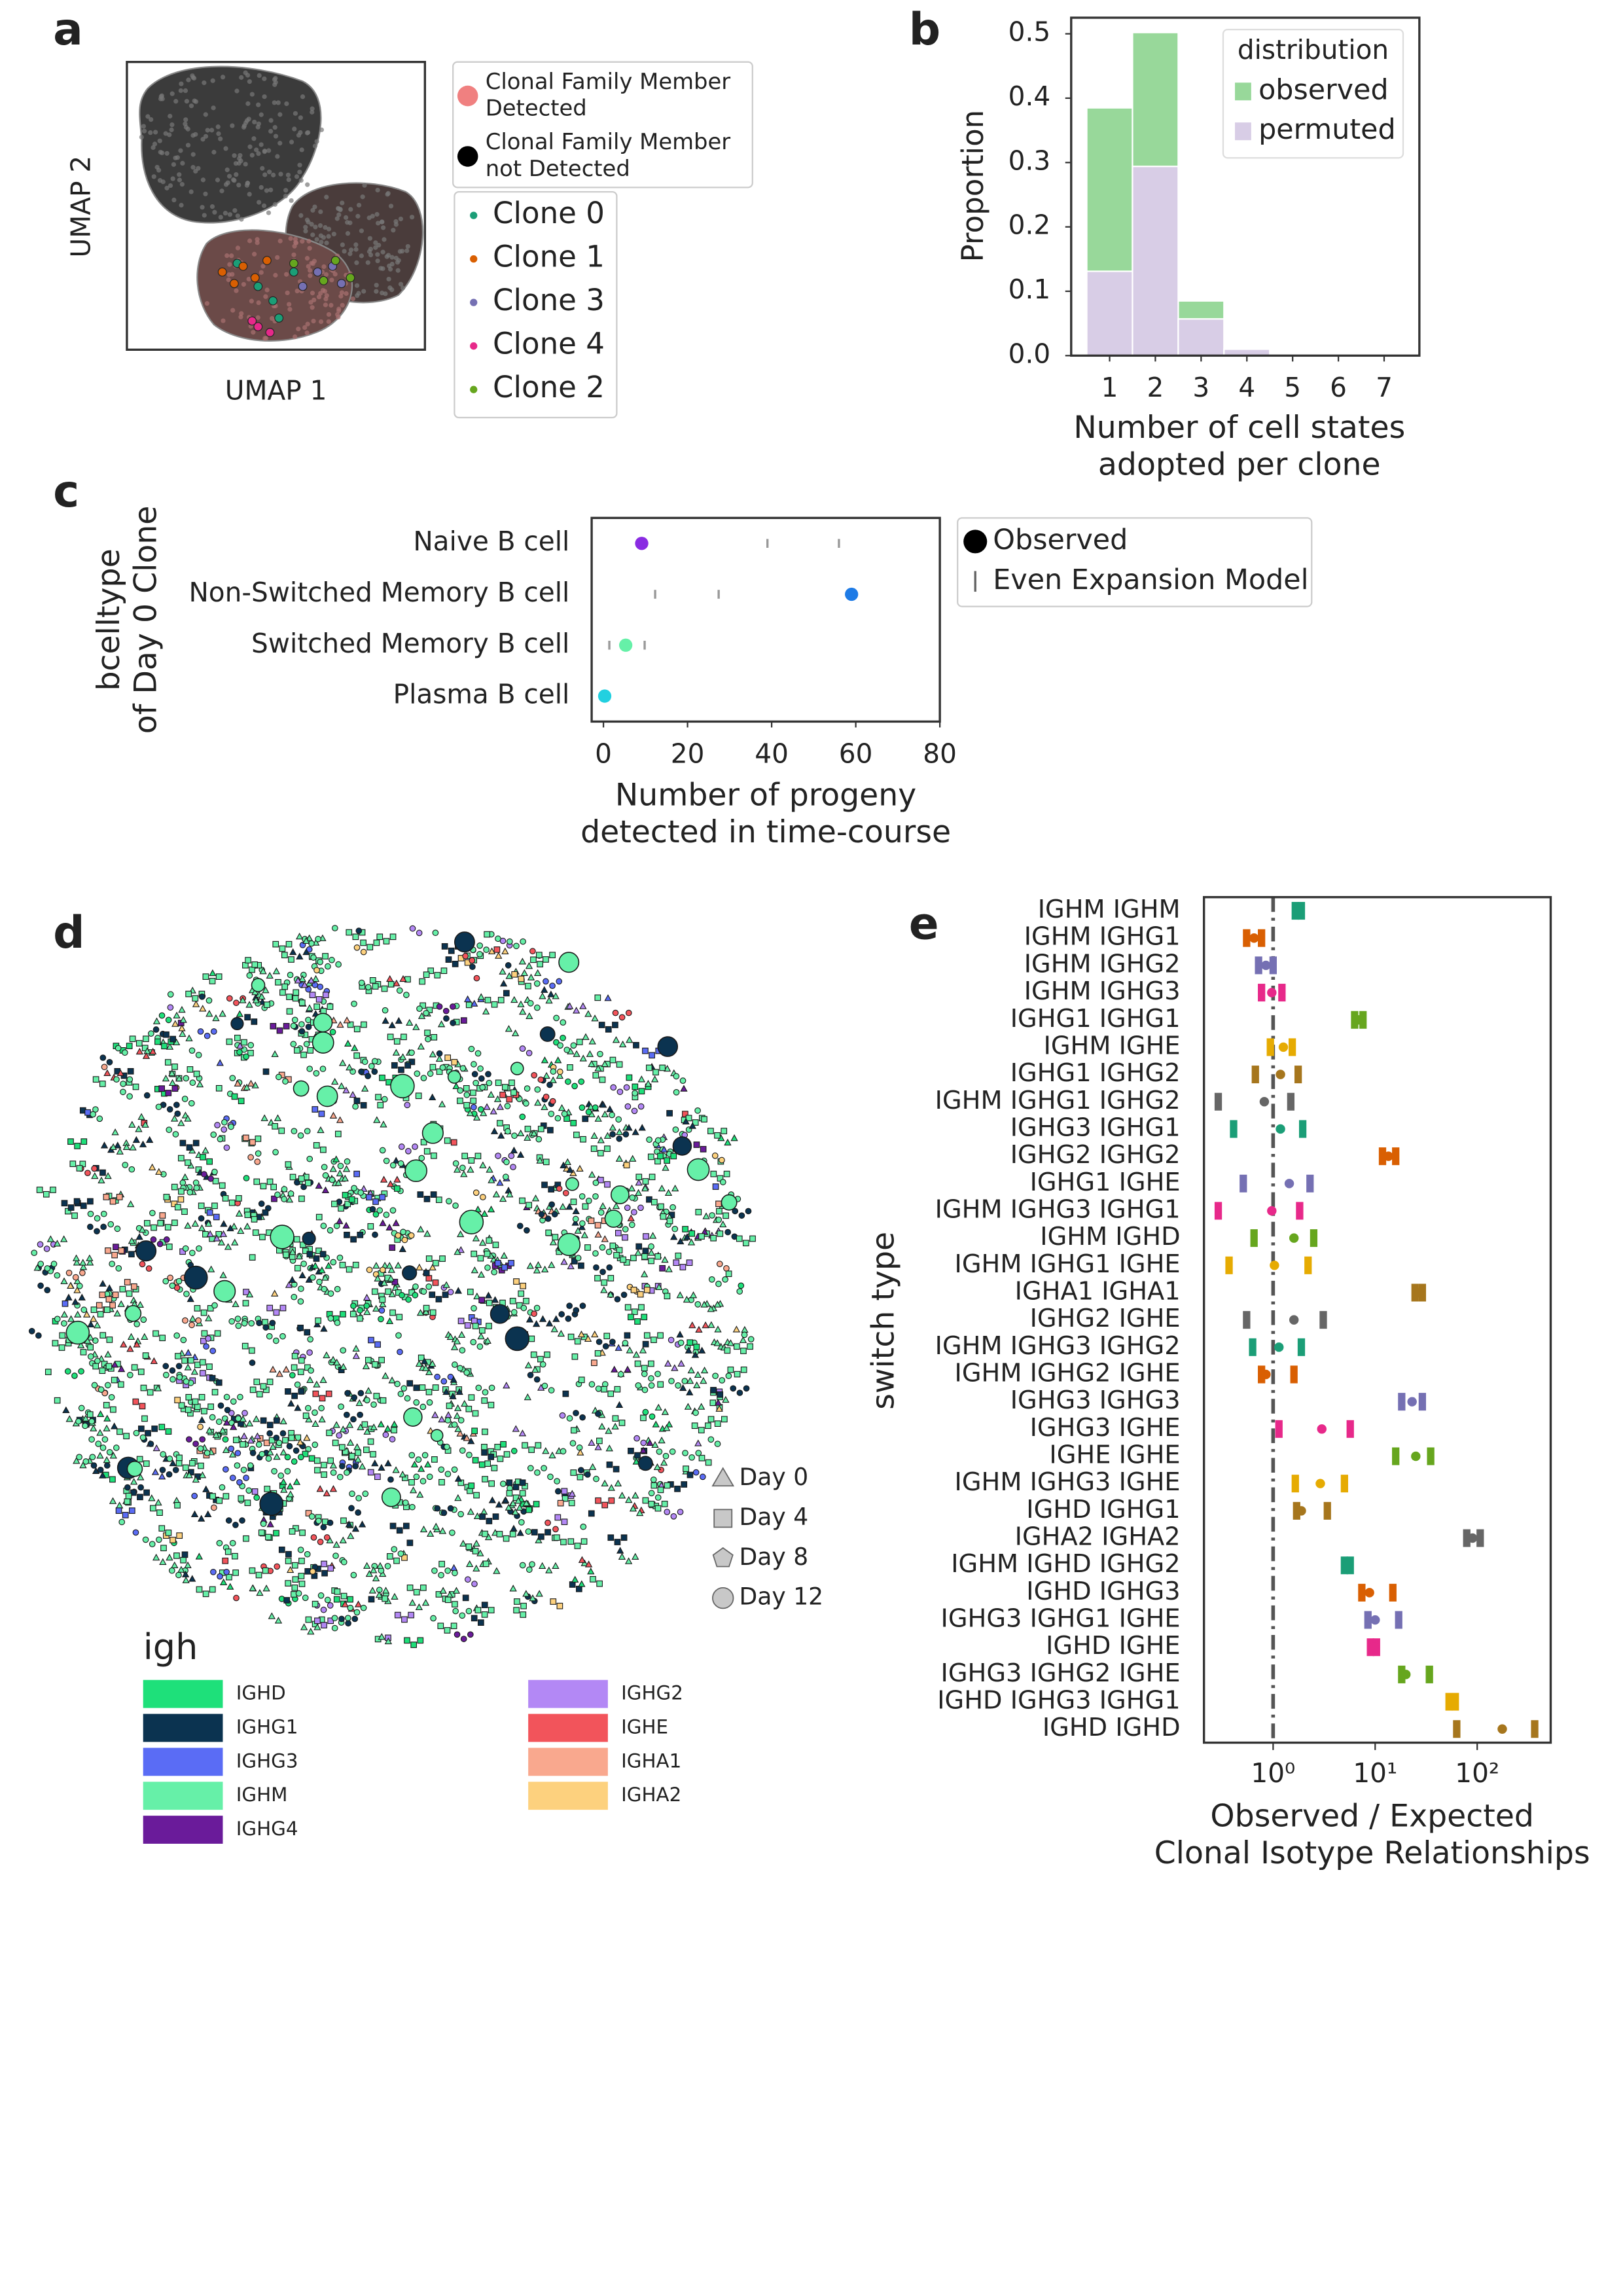 This screenshot has width=1623, height=2296. Describe the element at coordinates (1398, 1620) in the screenshot. I see `interval-end` at that location.